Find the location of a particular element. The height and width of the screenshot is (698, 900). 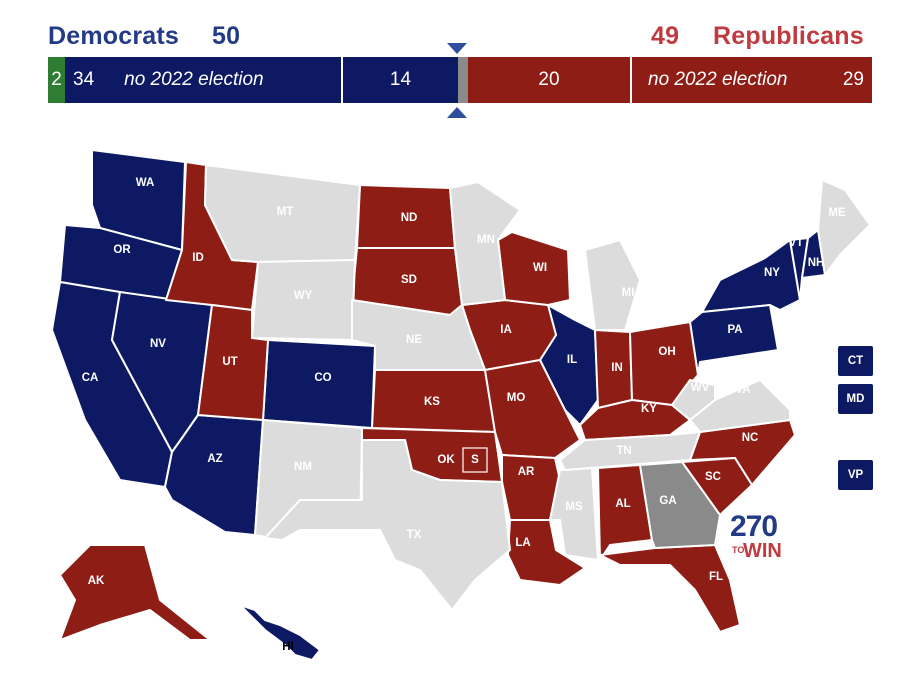

dem-up-segment: 14 is located at coordinates (400, 80).